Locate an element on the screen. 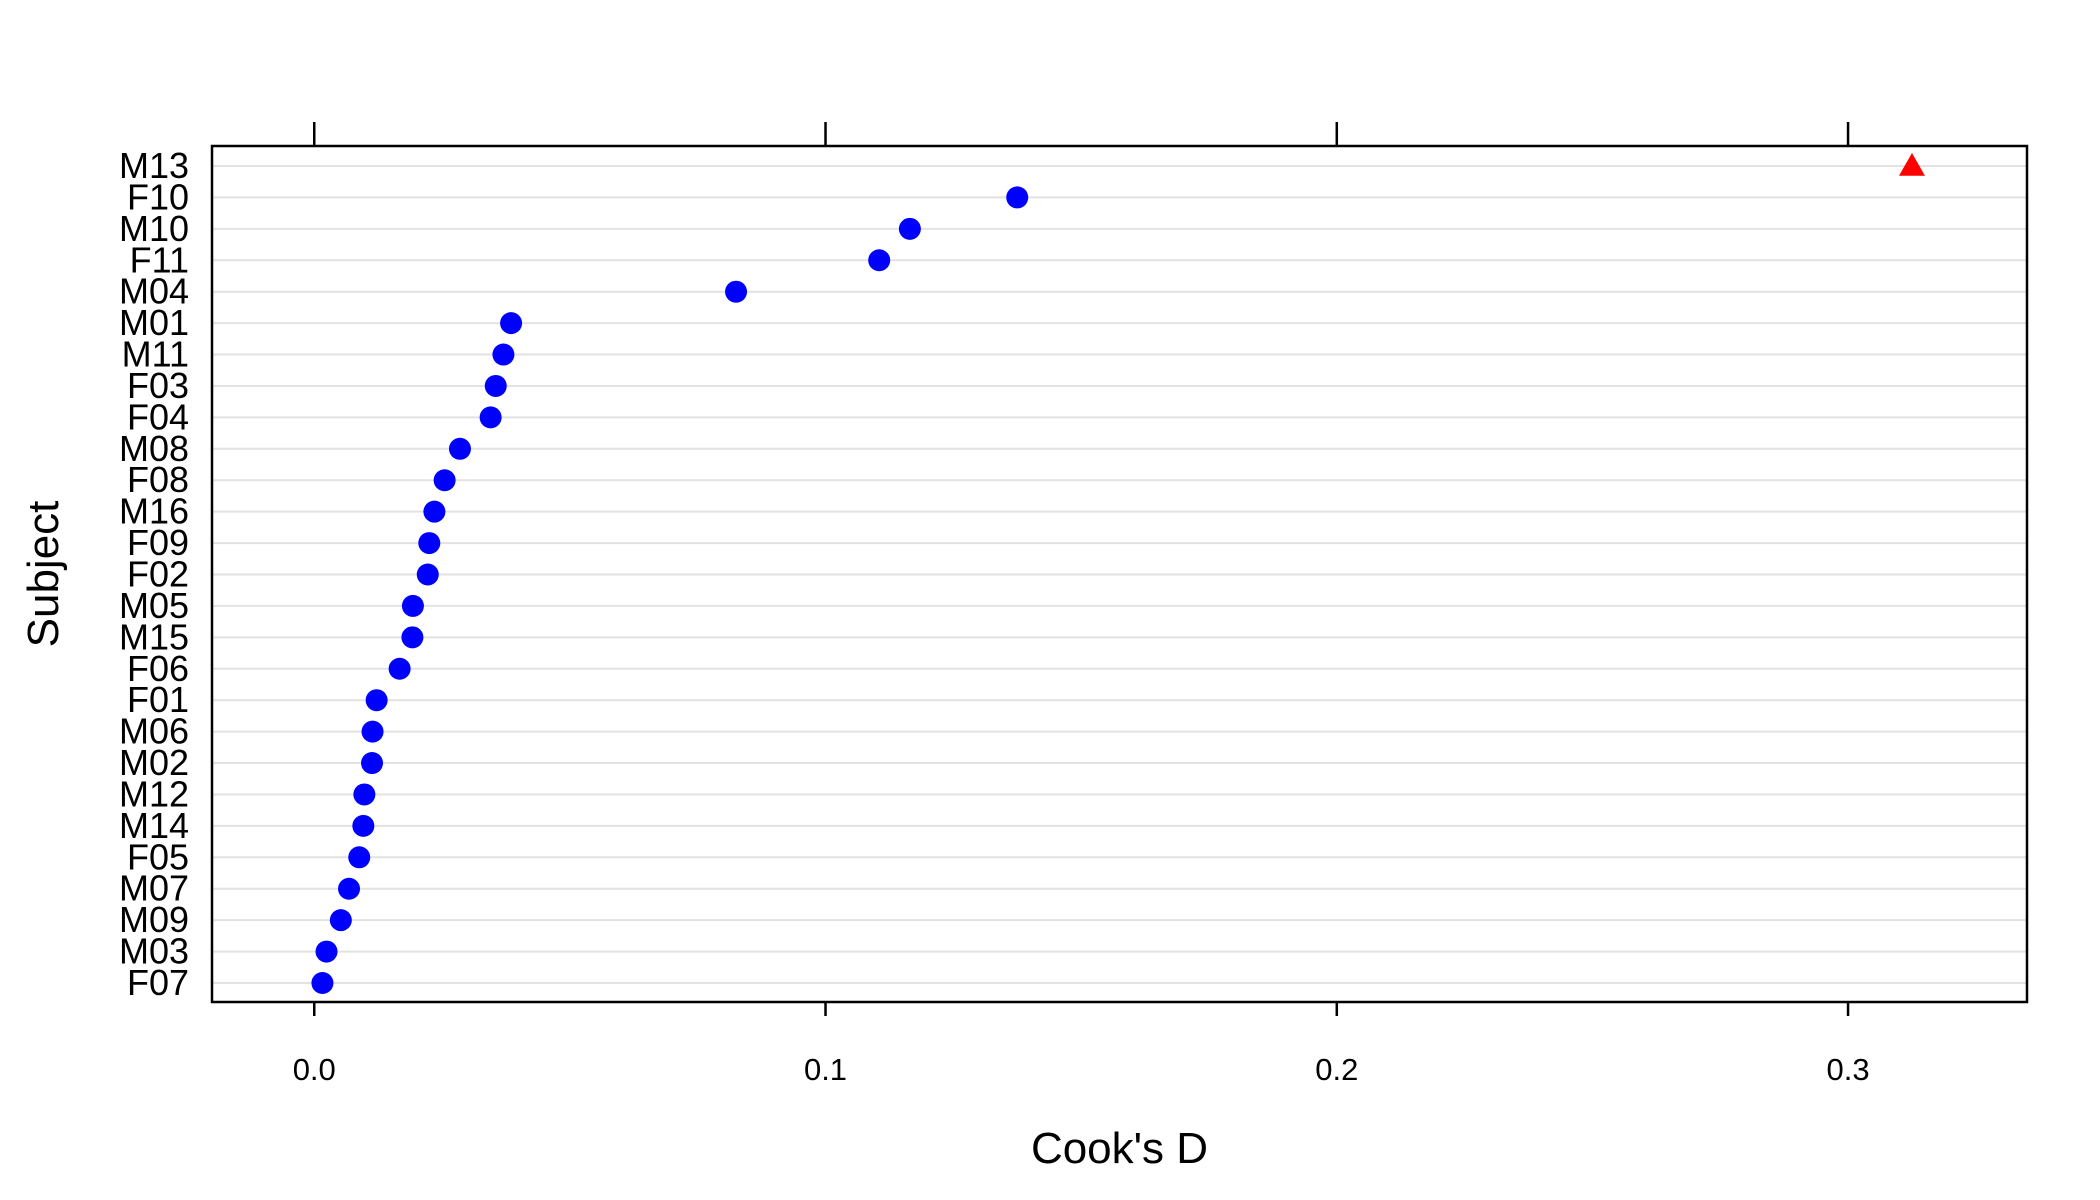 Image resolution: width=2100 pixels, height=1200 pixels. category-label: F04 is located at coordinates (158, 416).